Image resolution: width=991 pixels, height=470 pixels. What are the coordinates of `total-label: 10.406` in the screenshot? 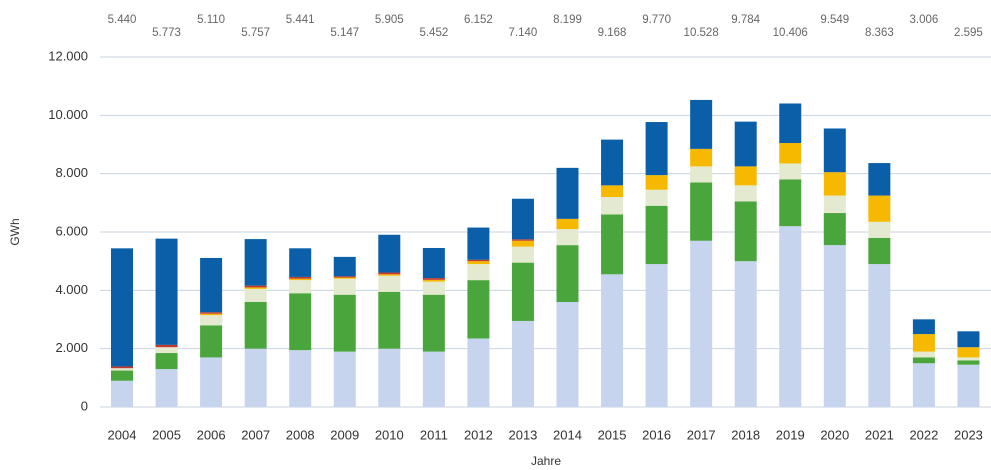 It's located at (790, 33).